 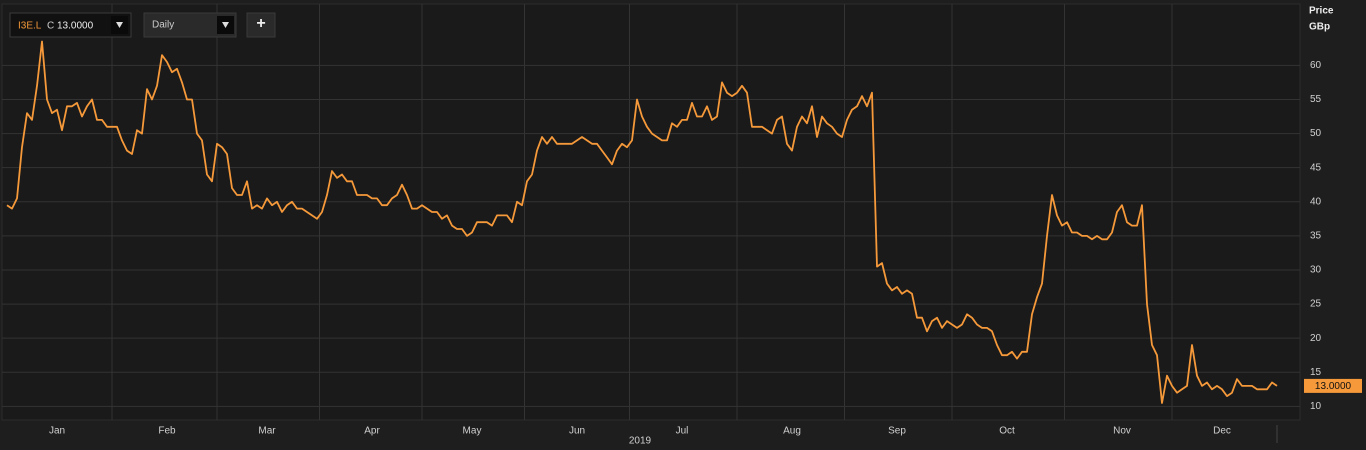 What do you see at coordinates (1316, 133) in the screenshot?
I see `y-tick-label: 50` at bounding box center [1316, 133].